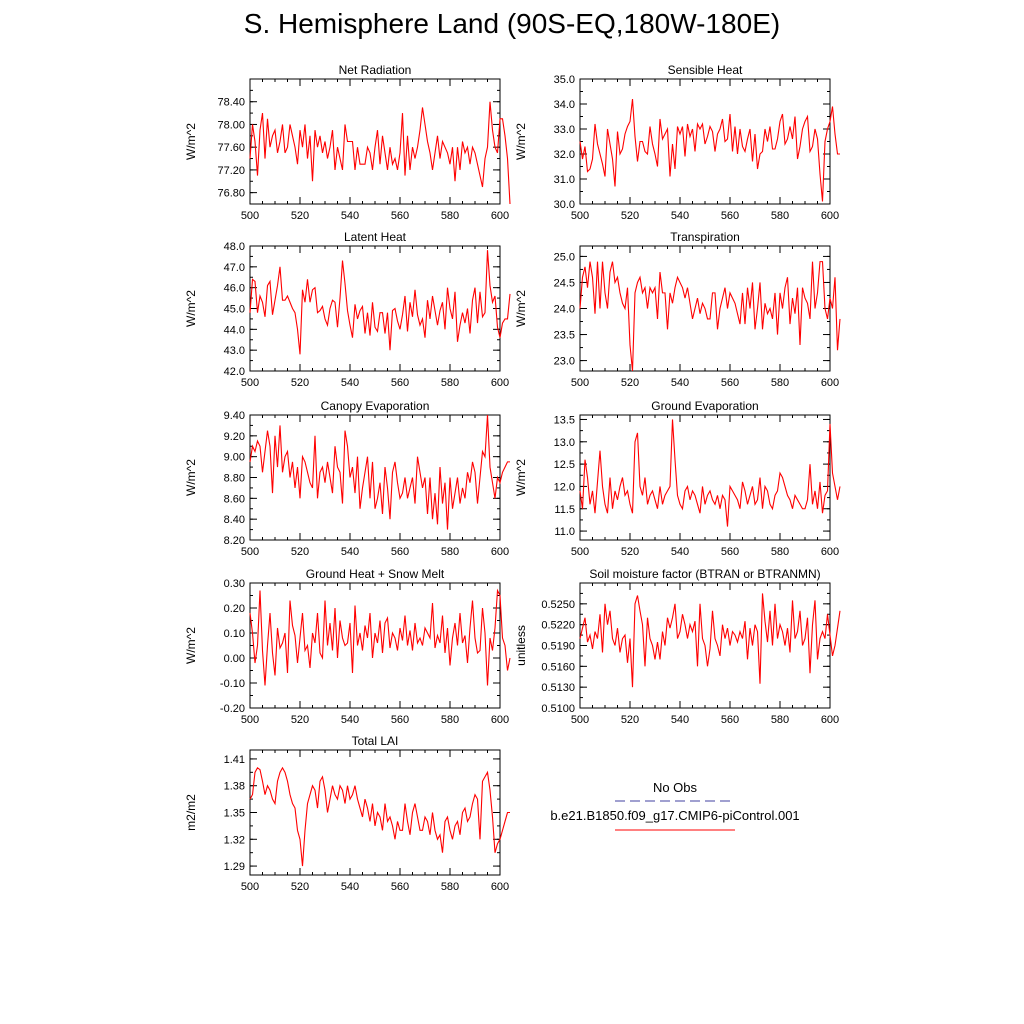 This screenshot has height=1024, width=1024. I want to click on y-tick-label: 0.5250, so click(558, 605).